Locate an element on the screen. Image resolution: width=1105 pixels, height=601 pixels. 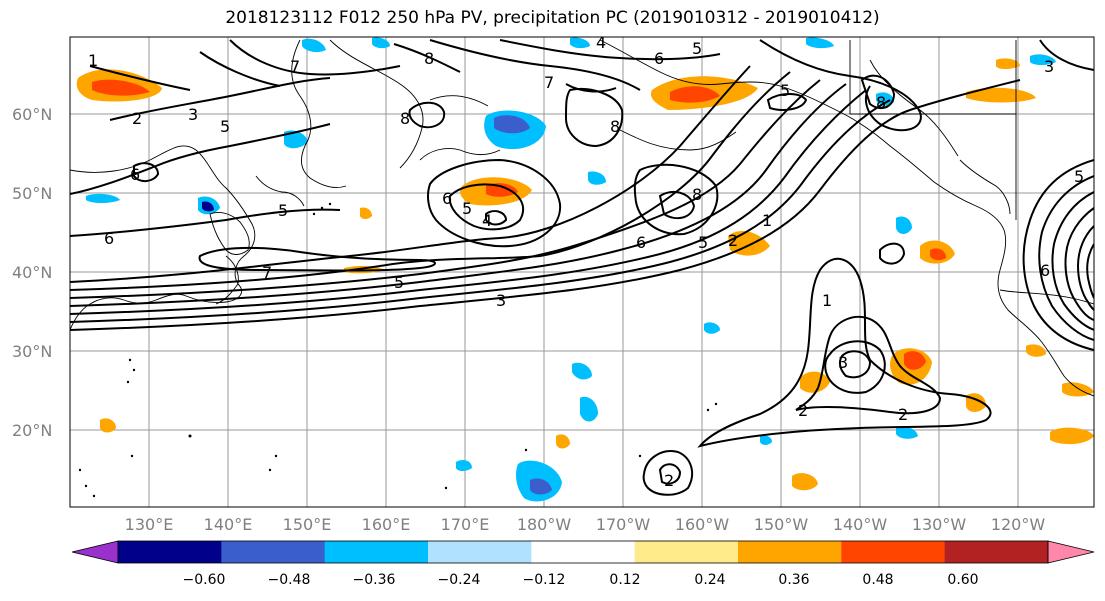
lat-label: 40°N is located at coordinates (32, 272).